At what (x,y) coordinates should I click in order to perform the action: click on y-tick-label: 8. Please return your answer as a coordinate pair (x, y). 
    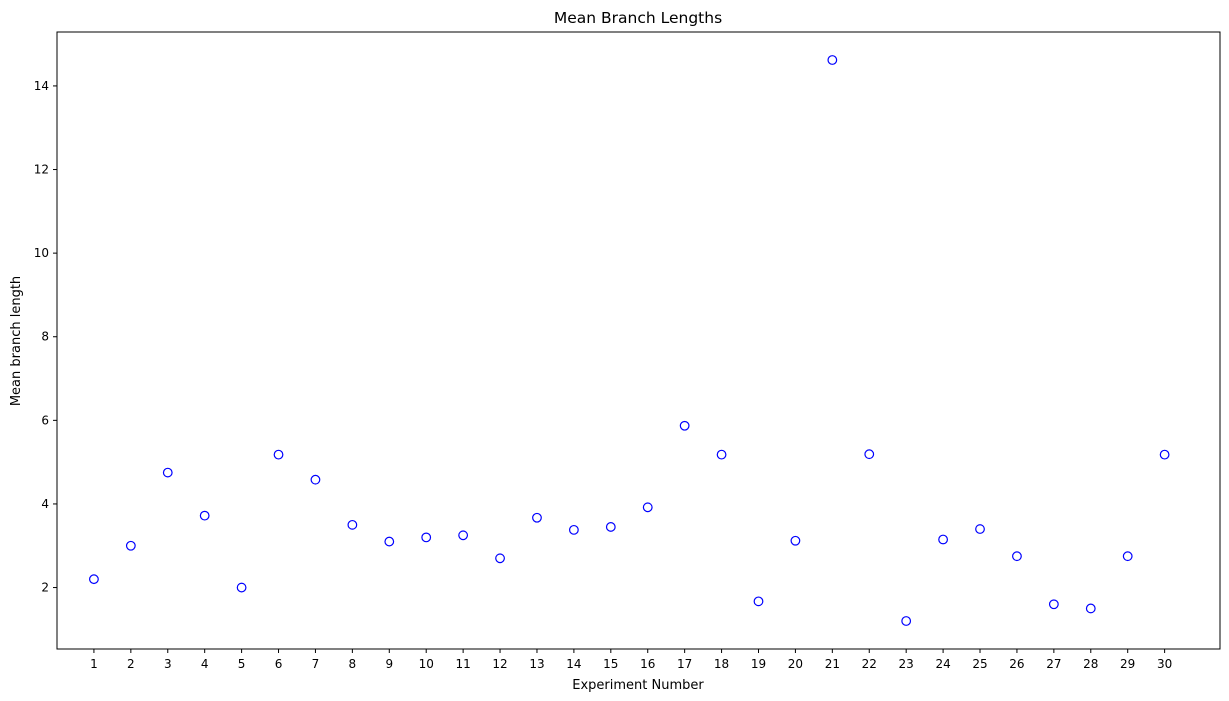
    Looking at the image, I should click on (45, 337).